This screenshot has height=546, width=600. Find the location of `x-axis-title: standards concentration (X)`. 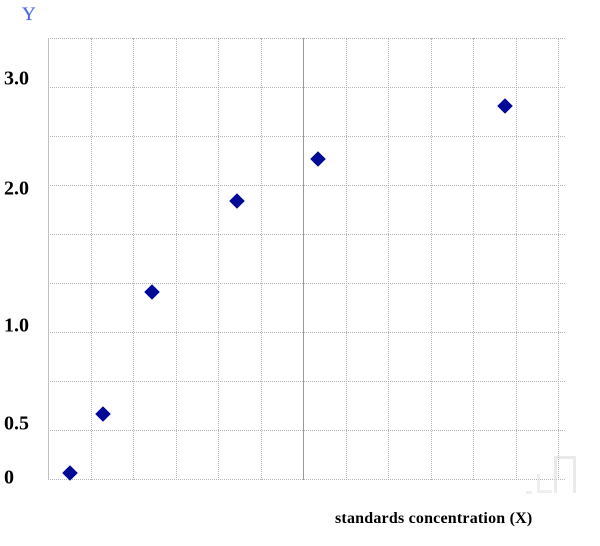

x-axis-title: standards concentration (X) is located at coordinates (434, 518).